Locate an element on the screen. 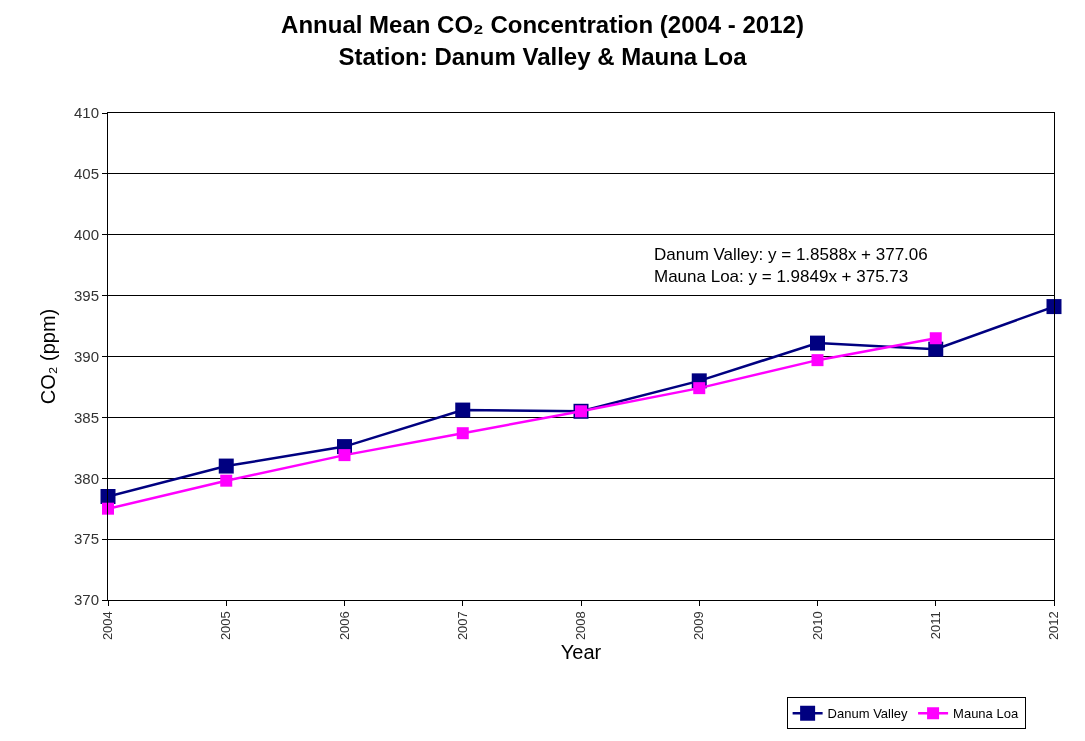 The image size is (1085, 741). chart-subtitle: Station: Danum Valley & Mauna Loa is located at coordinates (543, 56).